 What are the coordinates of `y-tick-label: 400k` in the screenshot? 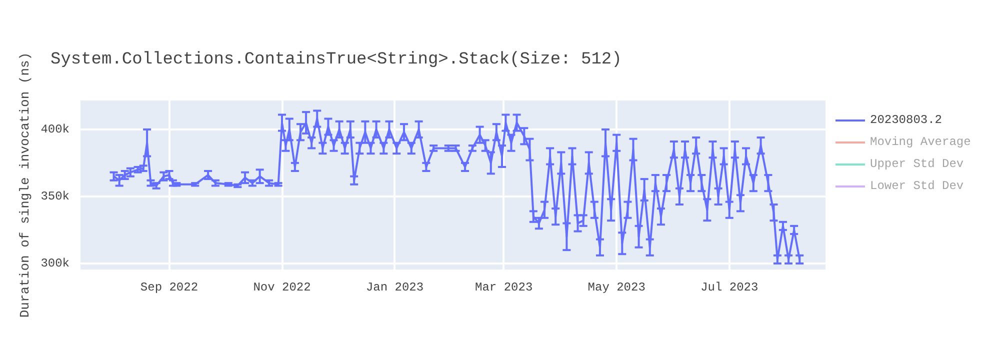 It's located at (55, 129).